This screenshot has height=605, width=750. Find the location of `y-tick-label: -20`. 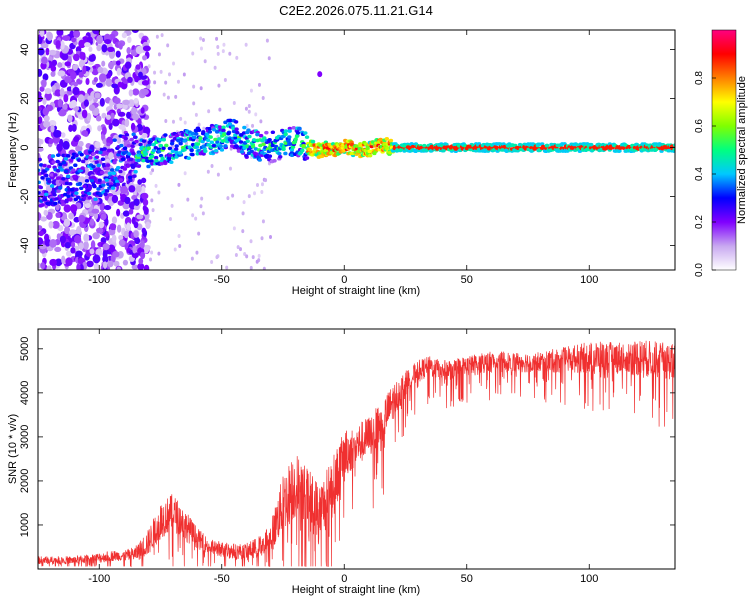

y-tick-label: -20 is located at coordinates (25, 197).